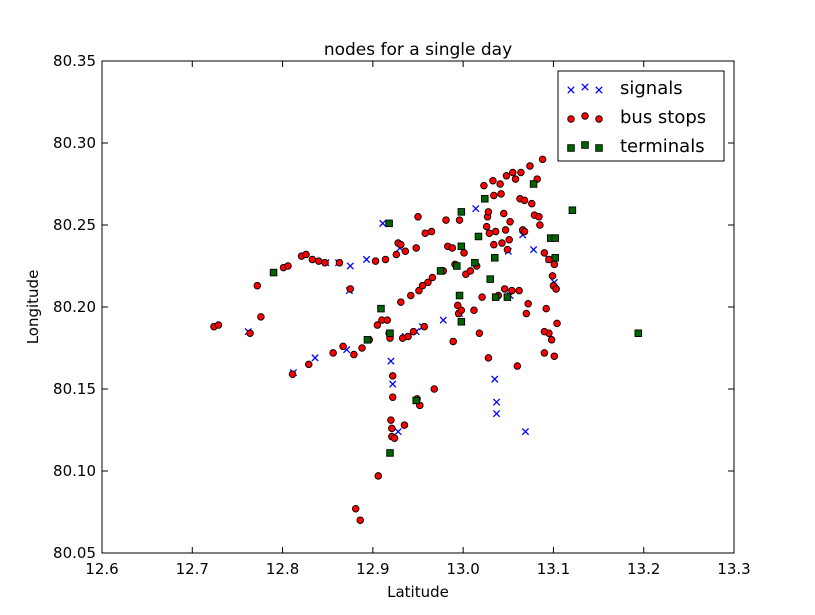 This screenshot has width=815, height=615. Describe the element at coordinates (74, 553) in the screenshot. I see `y-tick-label: 80.05` at that location.